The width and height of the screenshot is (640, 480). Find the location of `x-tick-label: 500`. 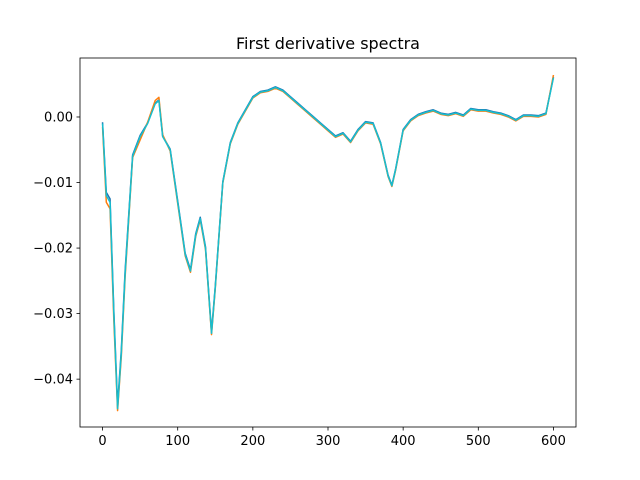

x-tick-label: 500 is located at coordinates (478, 441).